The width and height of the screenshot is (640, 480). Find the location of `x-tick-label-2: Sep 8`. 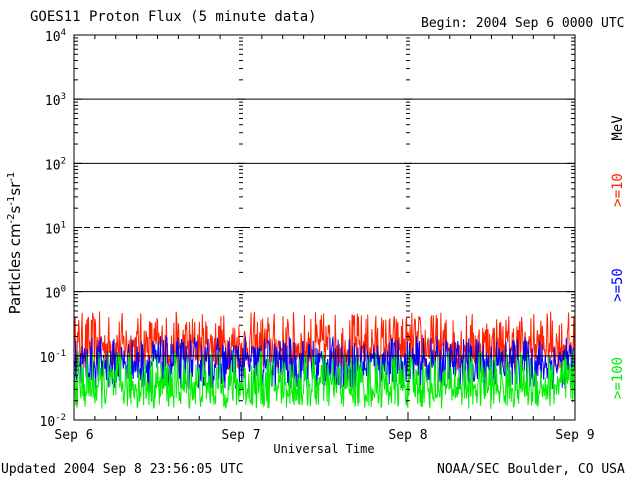

x-tick-label-2: Sep 8 is located at coordinates (407, 435).